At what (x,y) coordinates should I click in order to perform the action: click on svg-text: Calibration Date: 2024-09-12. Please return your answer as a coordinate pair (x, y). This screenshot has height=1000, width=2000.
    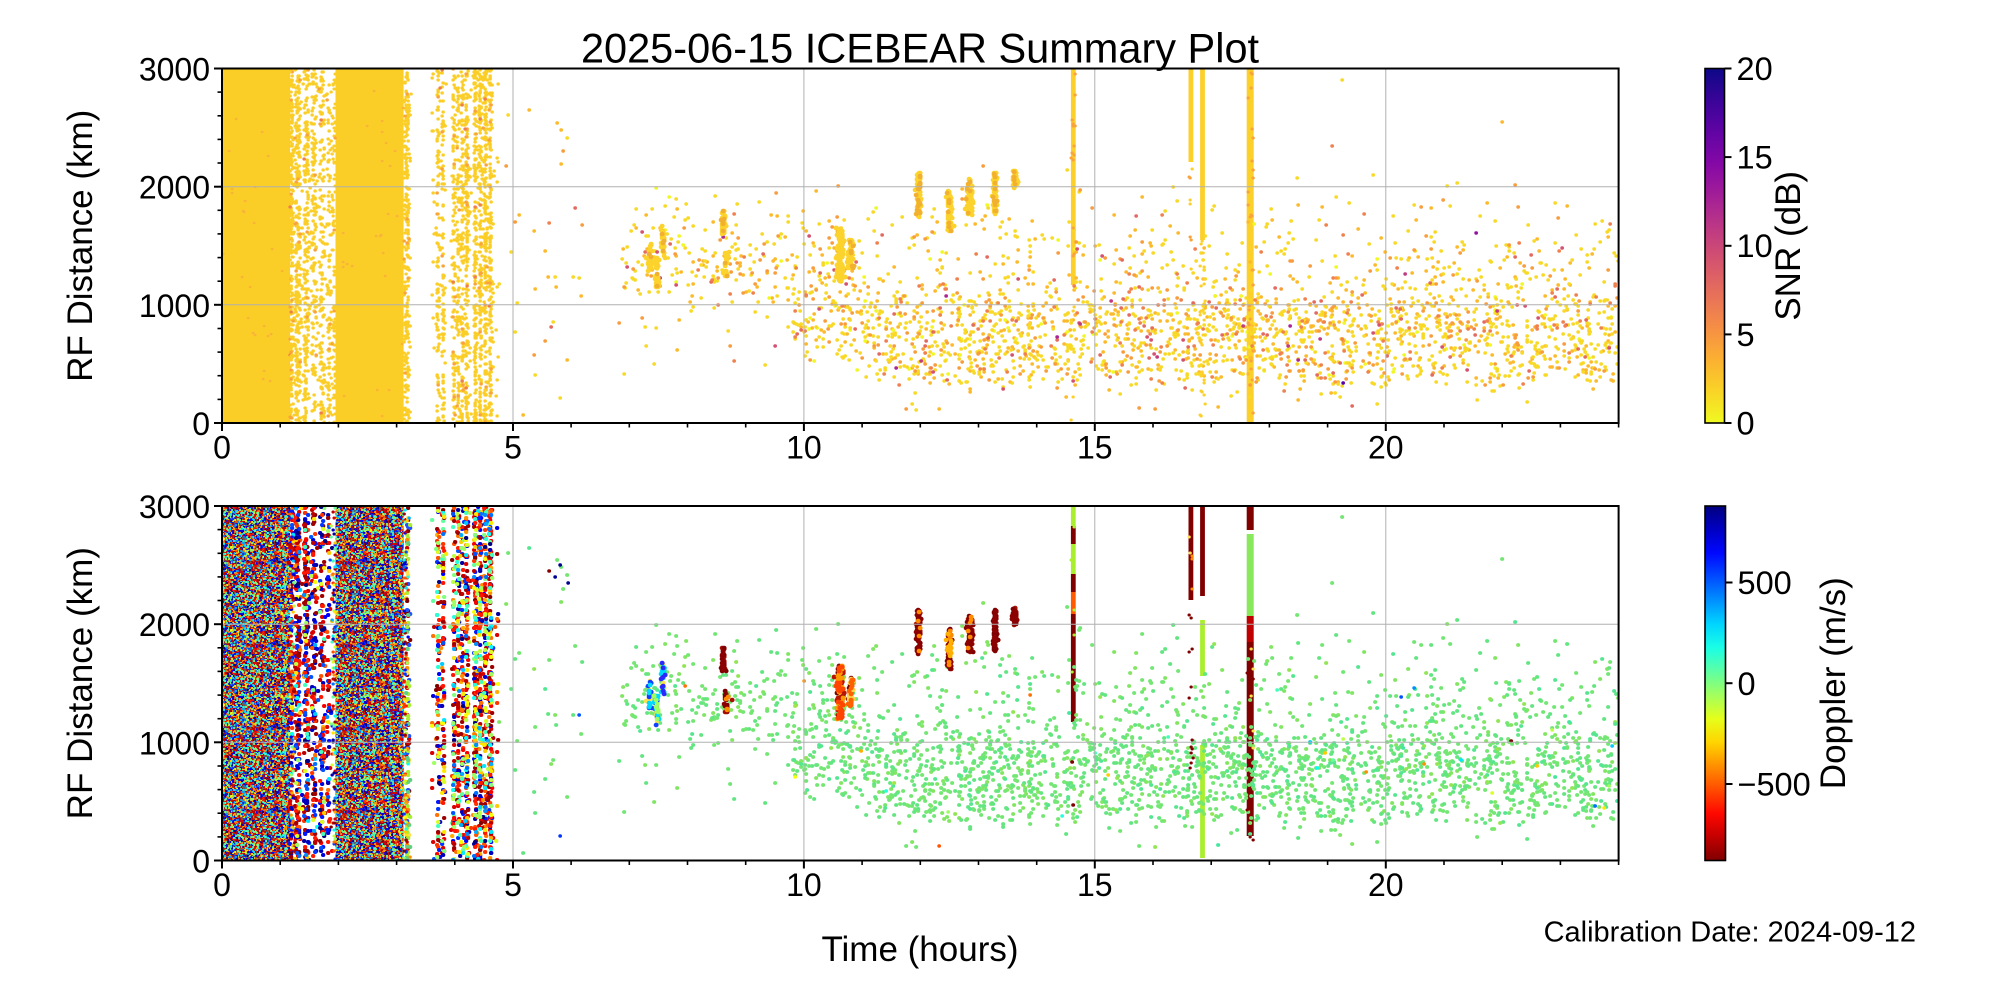
    Looking at the image, I should click on (1730, 933).